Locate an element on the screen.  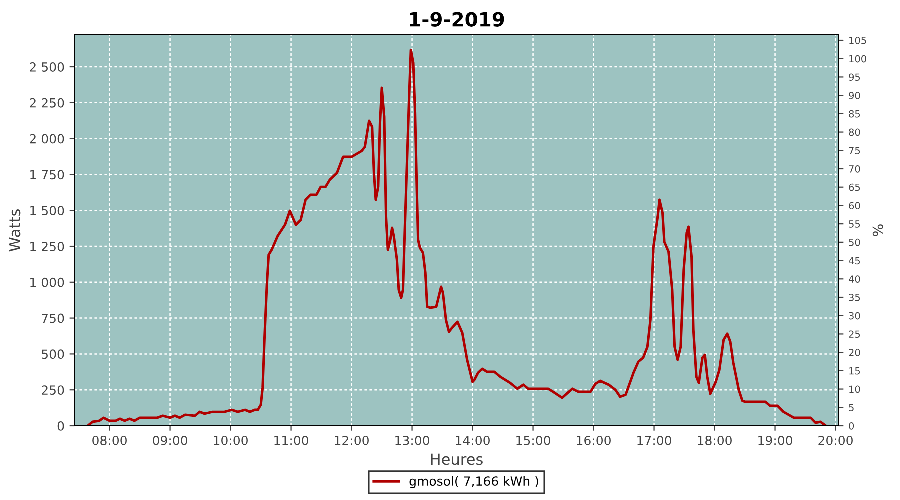
y-tick-label: 1 500 is located at coordinates (47, 211).